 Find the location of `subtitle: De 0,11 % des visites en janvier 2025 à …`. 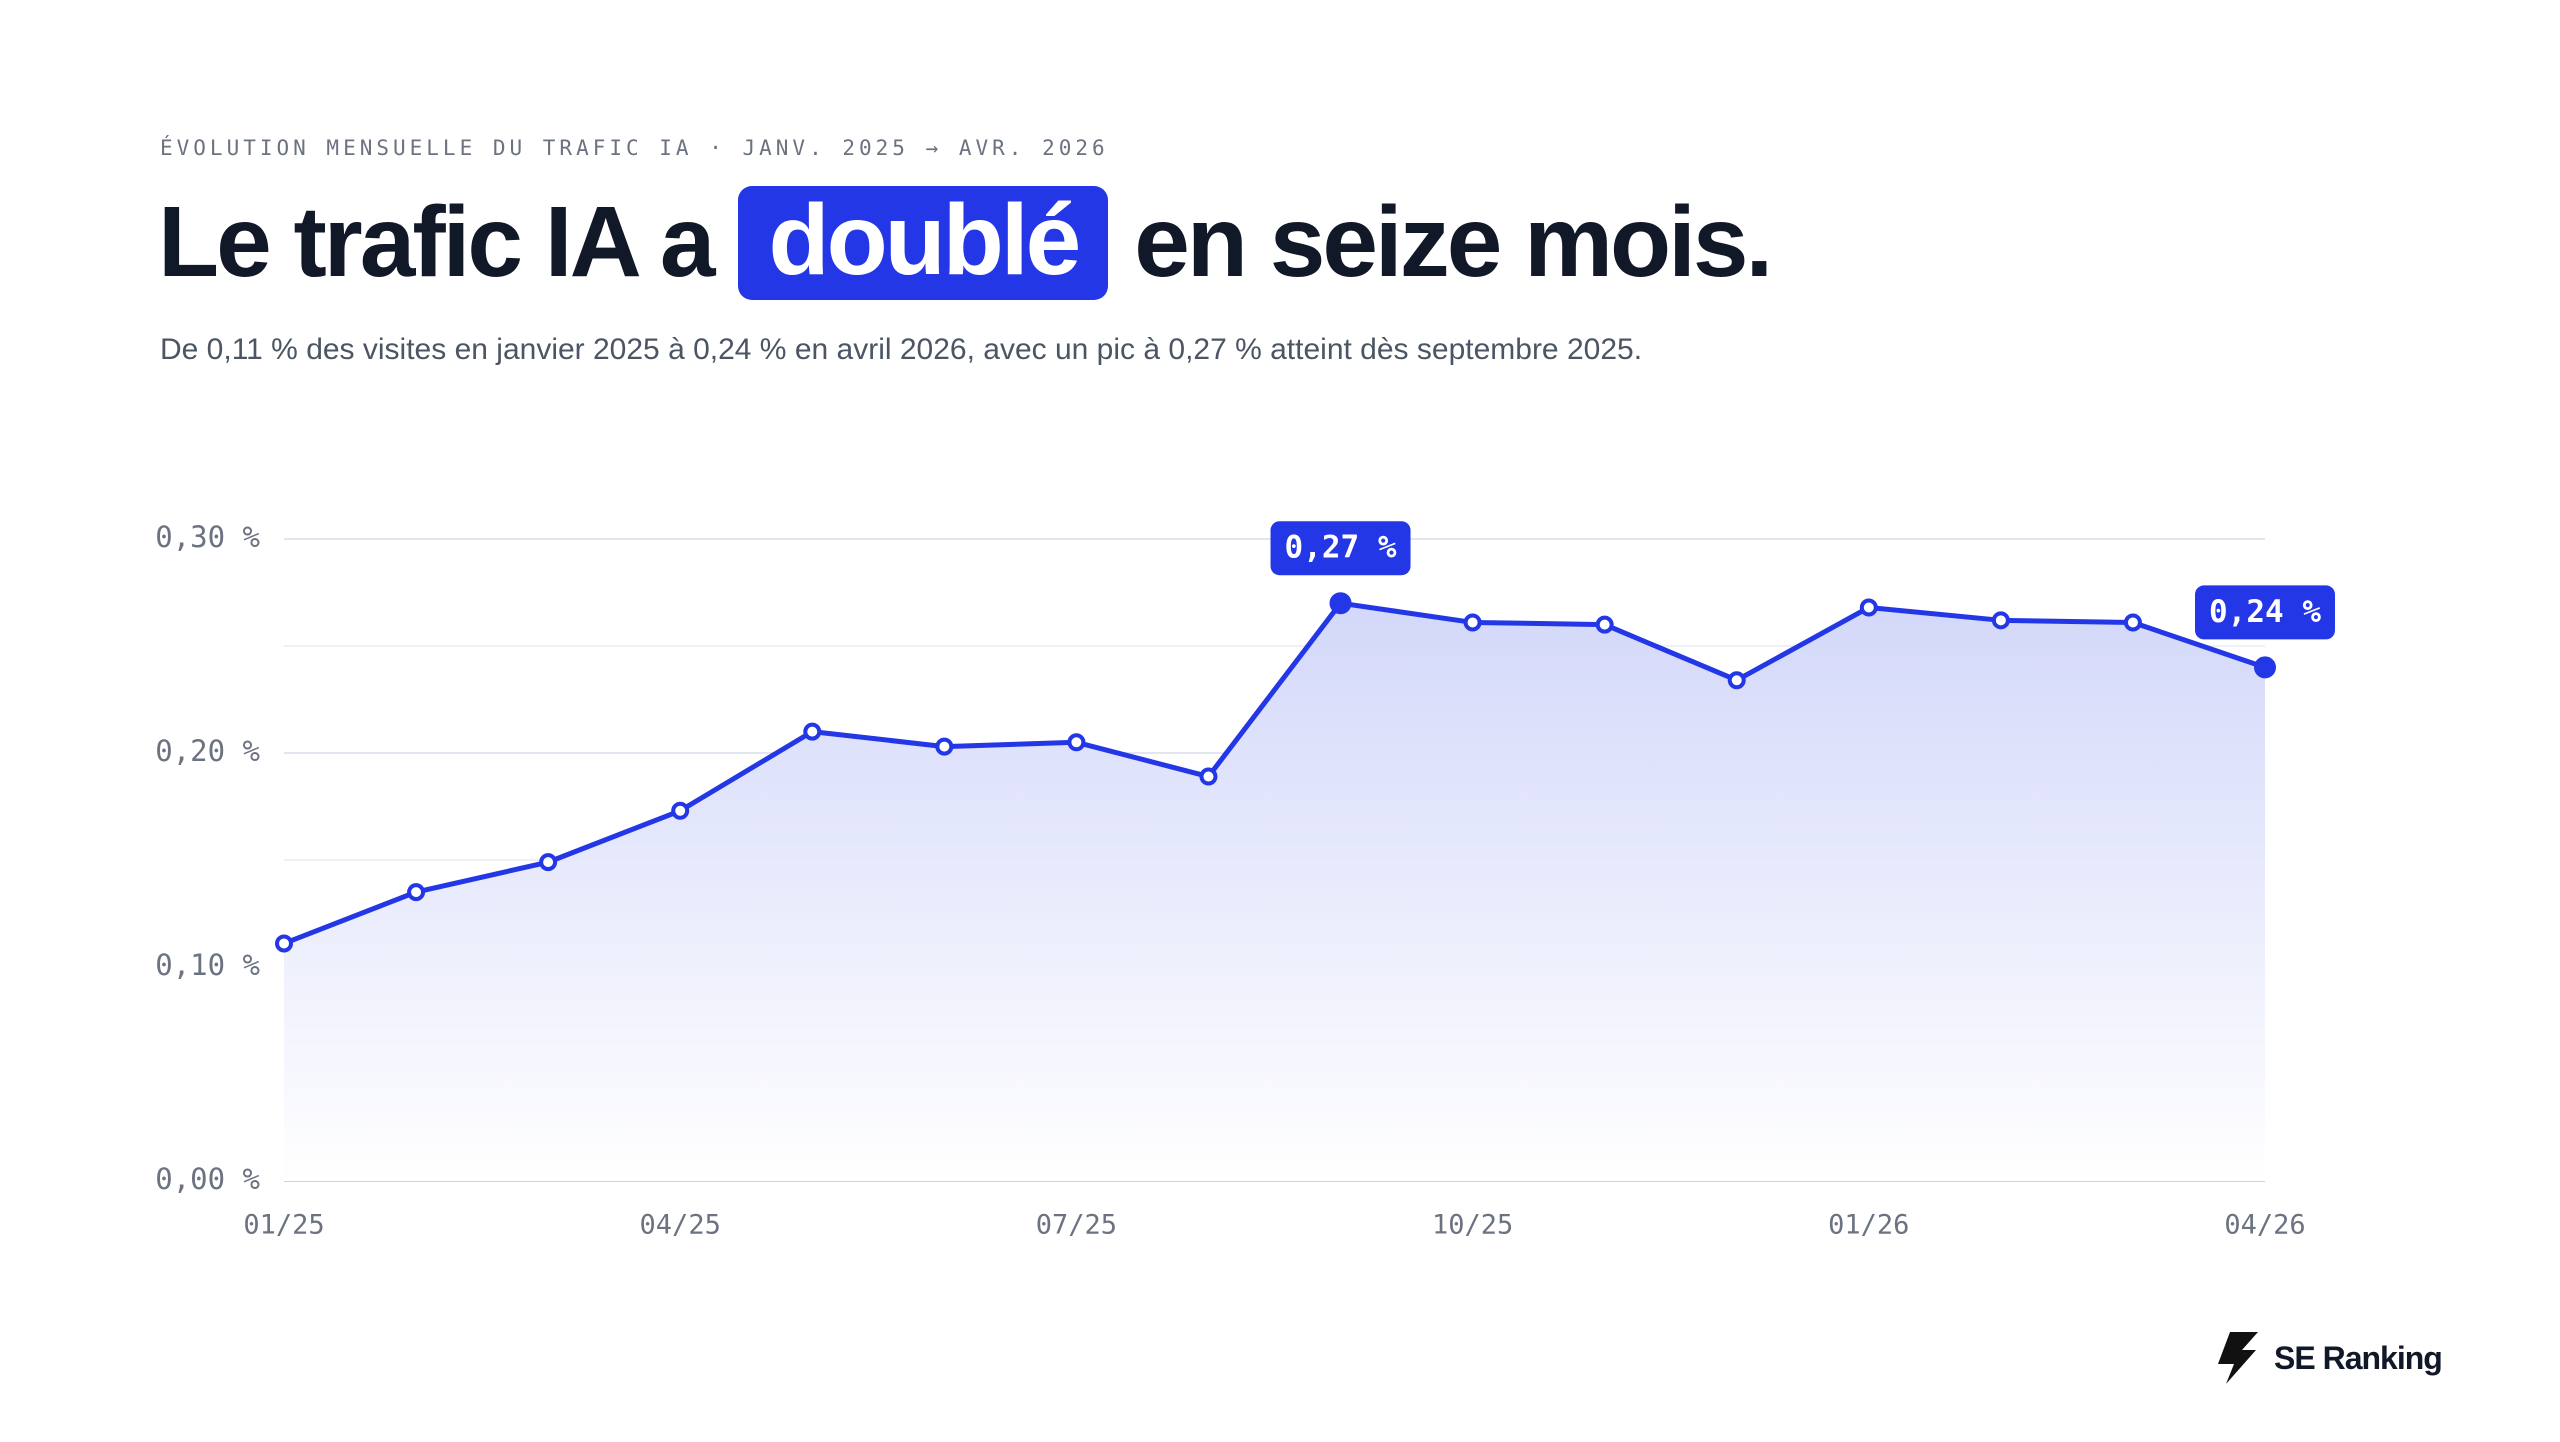

subtitle: De 0,11 % des visites en janvier 2025 à … is located at coordinates (901, 349).